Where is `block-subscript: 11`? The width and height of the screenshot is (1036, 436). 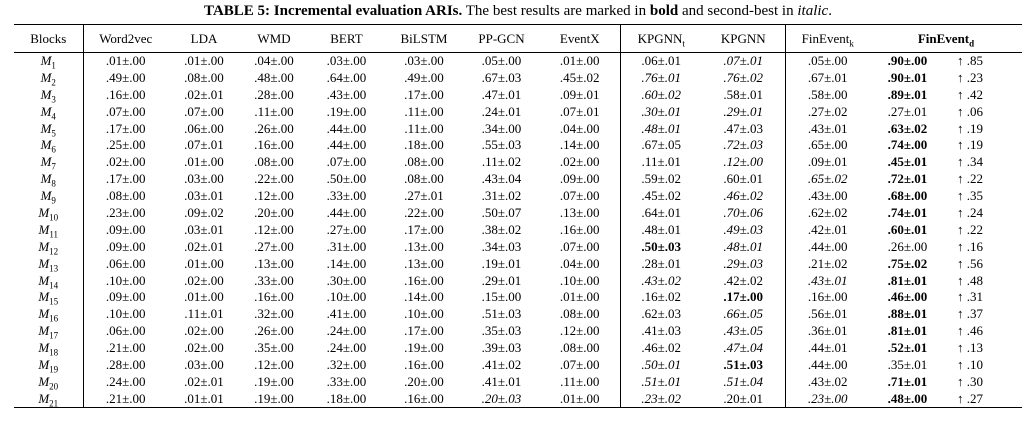
block-subscript: 11 is located at coordinates (53, 234).